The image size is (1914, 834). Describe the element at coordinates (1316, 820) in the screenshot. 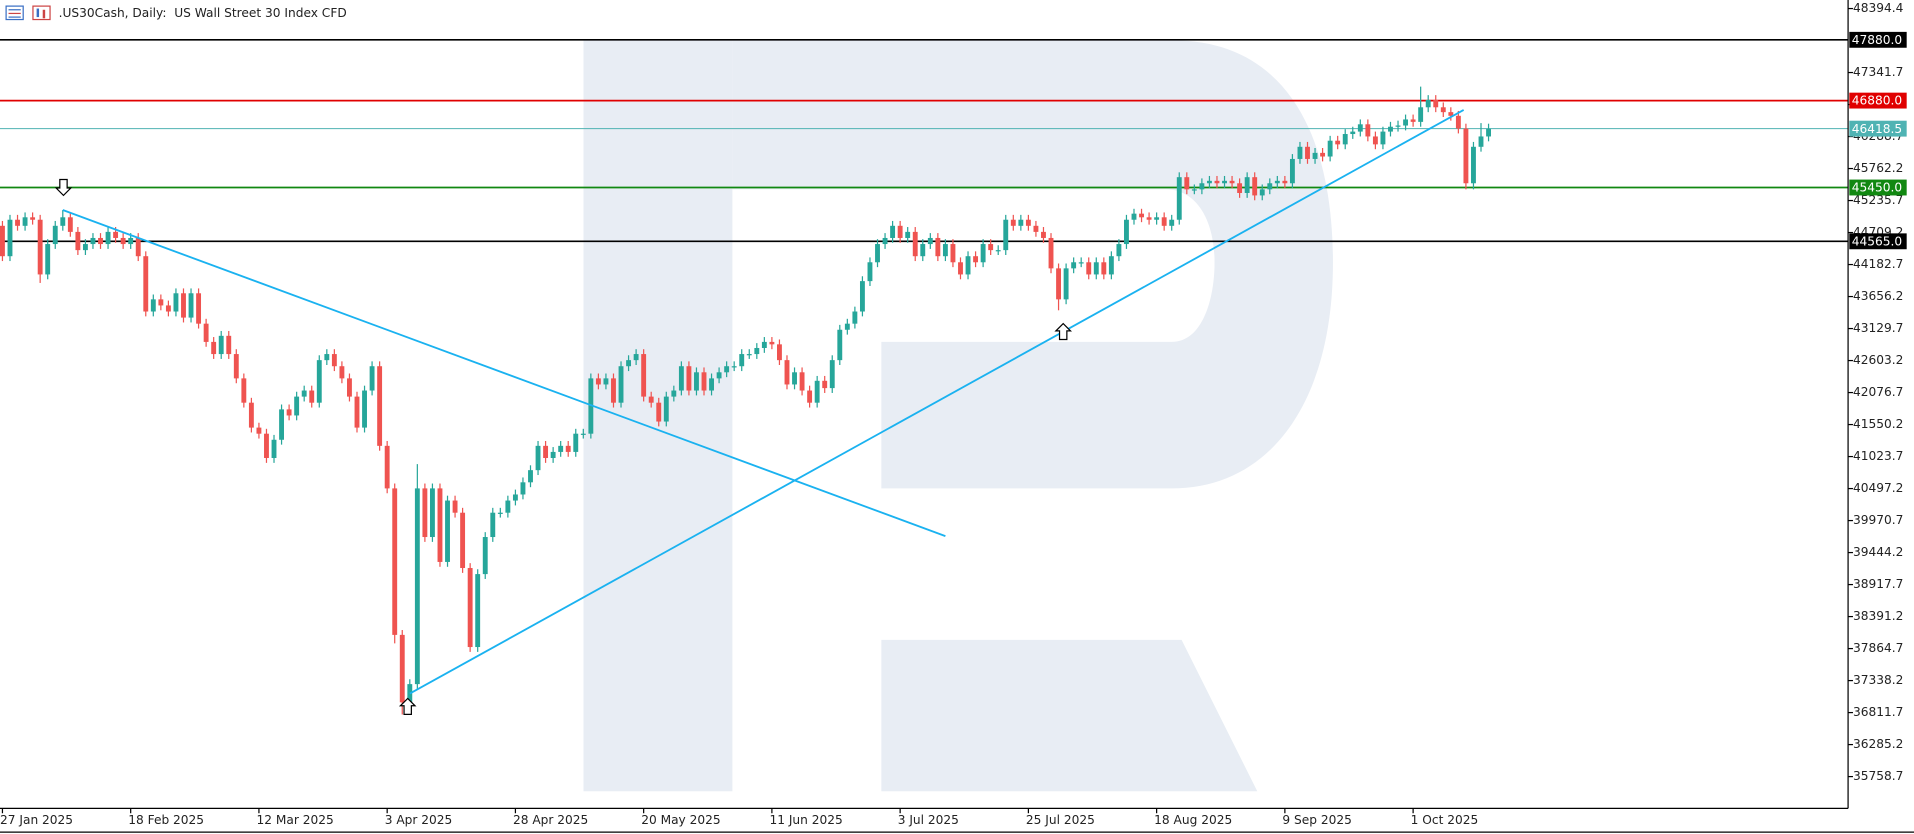

I see `x-tick-label: 9 Sep 2025` at that location.